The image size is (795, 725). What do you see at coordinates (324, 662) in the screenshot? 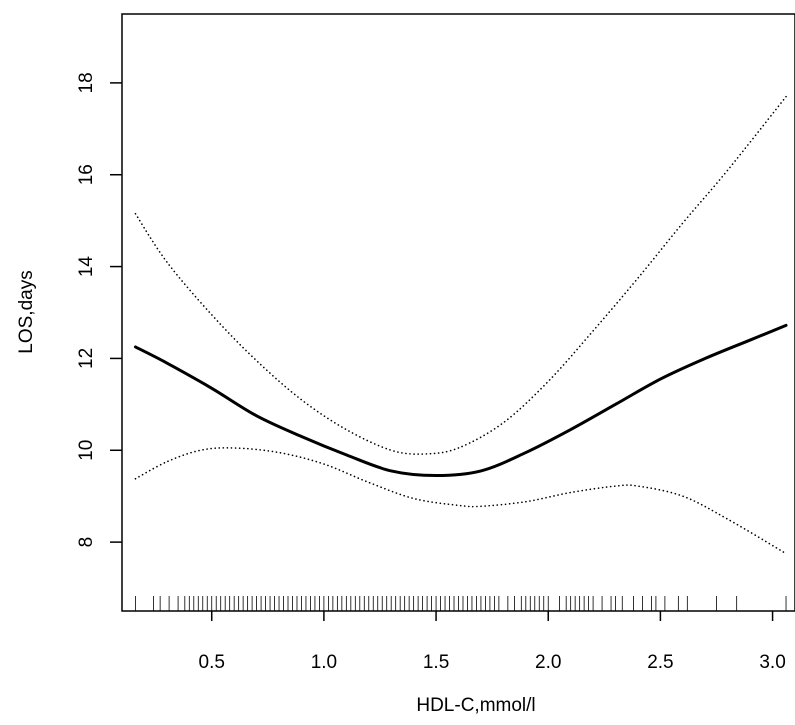
I see `x-tick-label: 1.0` at bounding box center [324, 662].